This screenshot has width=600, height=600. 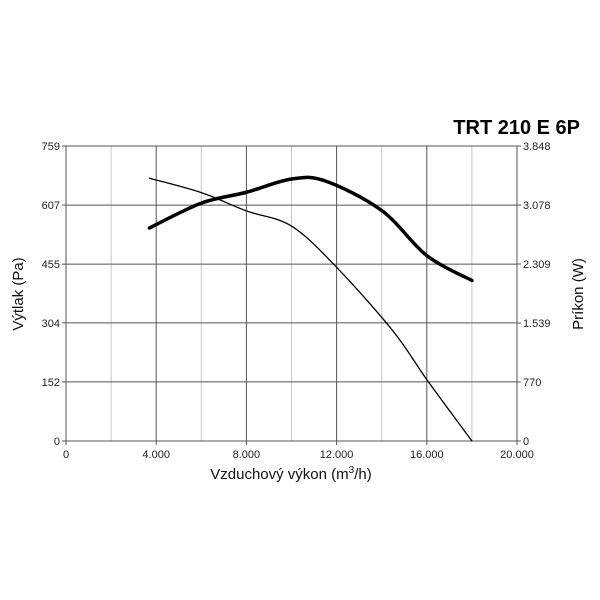 I want to click on y-left-tick-label: 607, so click(x=51, y=206).